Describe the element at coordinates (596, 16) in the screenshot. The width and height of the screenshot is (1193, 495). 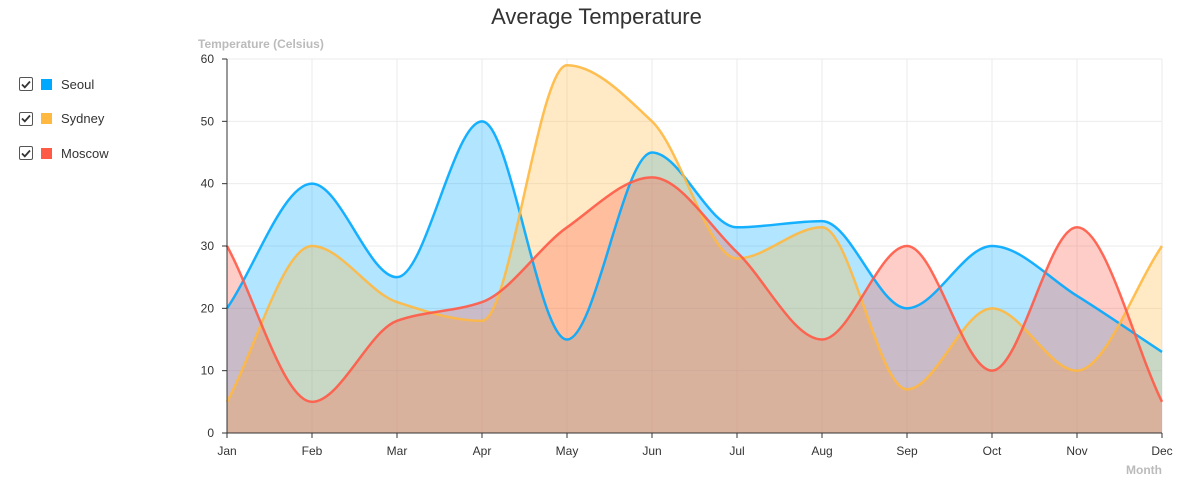
I see `chart-title: Average Temperature` at that location.